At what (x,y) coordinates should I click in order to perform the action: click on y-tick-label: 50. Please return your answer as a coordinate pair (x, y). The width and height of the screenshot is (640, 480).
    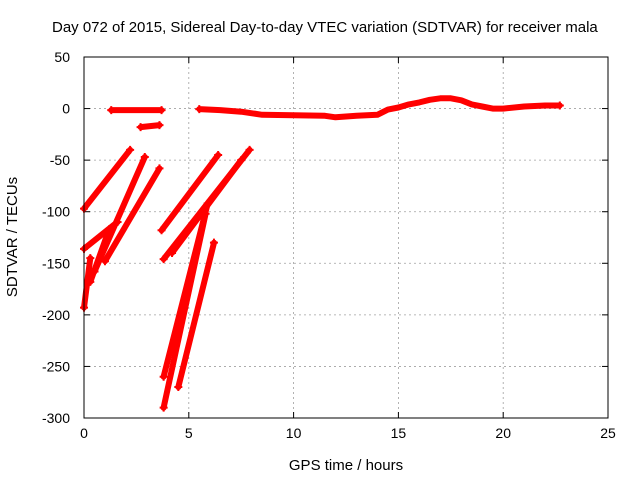
    Looking at the image, I should click on (62, 57).